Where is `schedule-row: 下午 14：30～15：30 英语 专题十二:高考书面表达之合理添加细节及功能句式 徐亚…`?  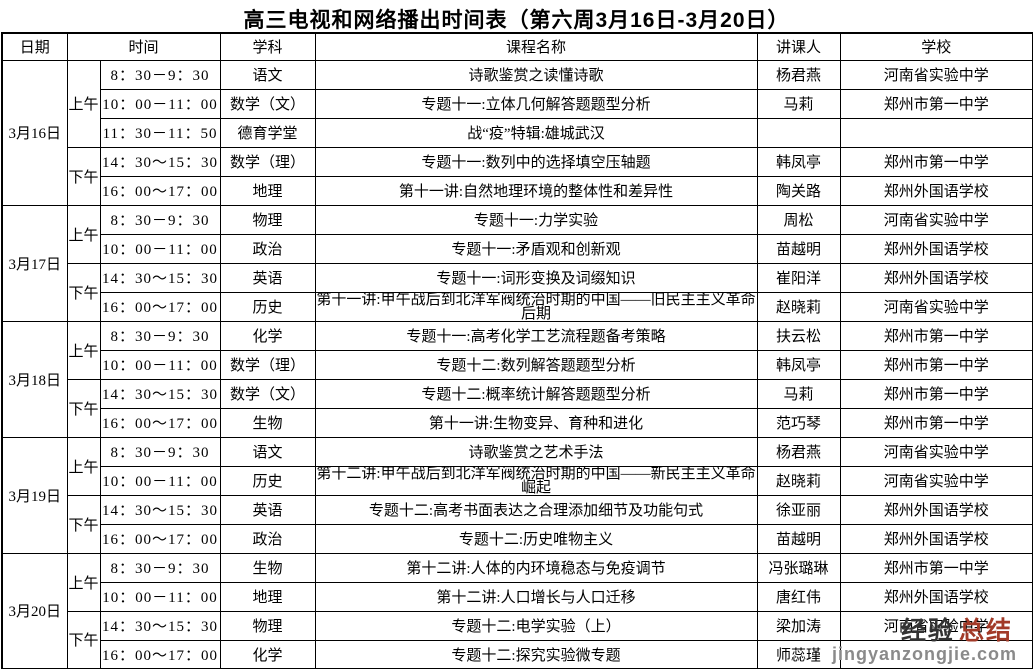 schedule-row: 下午 14：30～15：30 英语 专题十二:高考书面表达之合理添加细节及功能句式 徐亚… is located at coordinates (517, 524).